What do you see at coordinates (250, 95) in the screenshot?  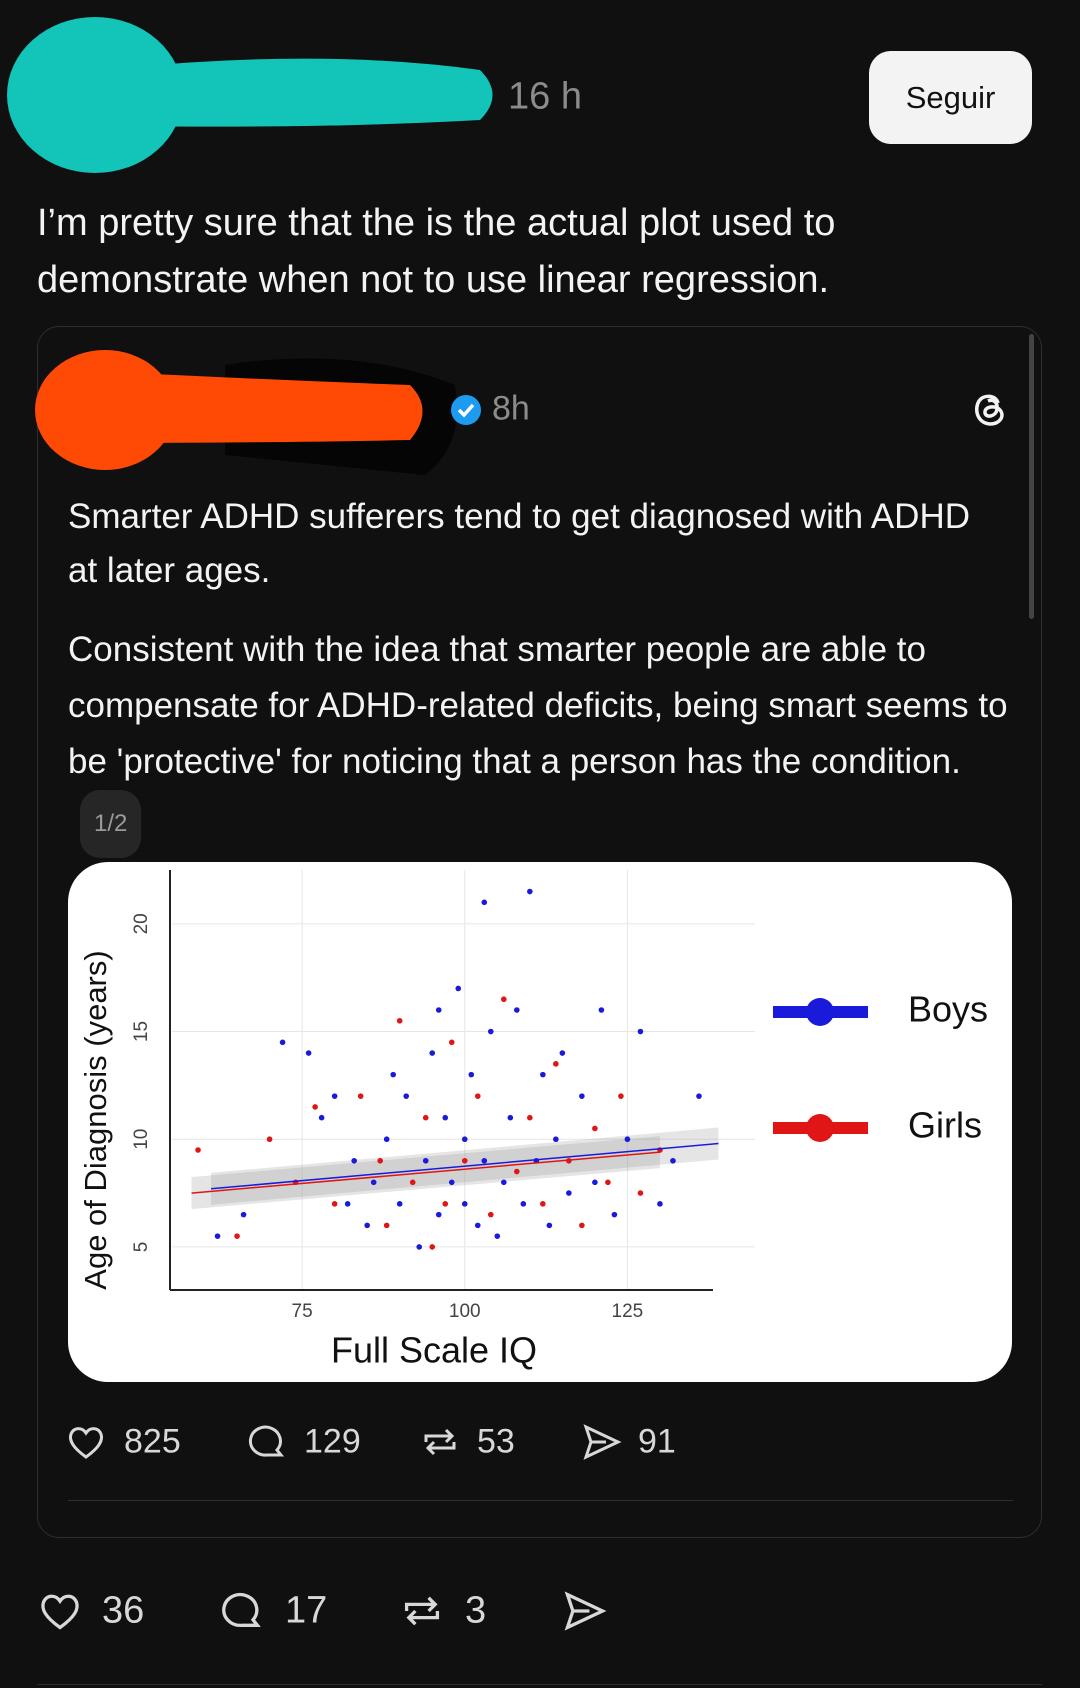 I see `redacted-name` at bounding box center [250, 95].